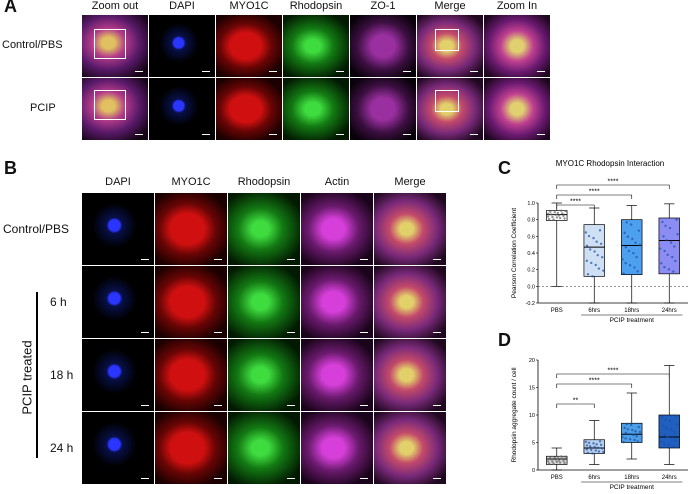 The height and width of the screenshot is (494, 697). What do you see at coordinates (517, 109) in the screenshot?
I see `panel-a-image-zoom-in` at bounding box center [517, 109].